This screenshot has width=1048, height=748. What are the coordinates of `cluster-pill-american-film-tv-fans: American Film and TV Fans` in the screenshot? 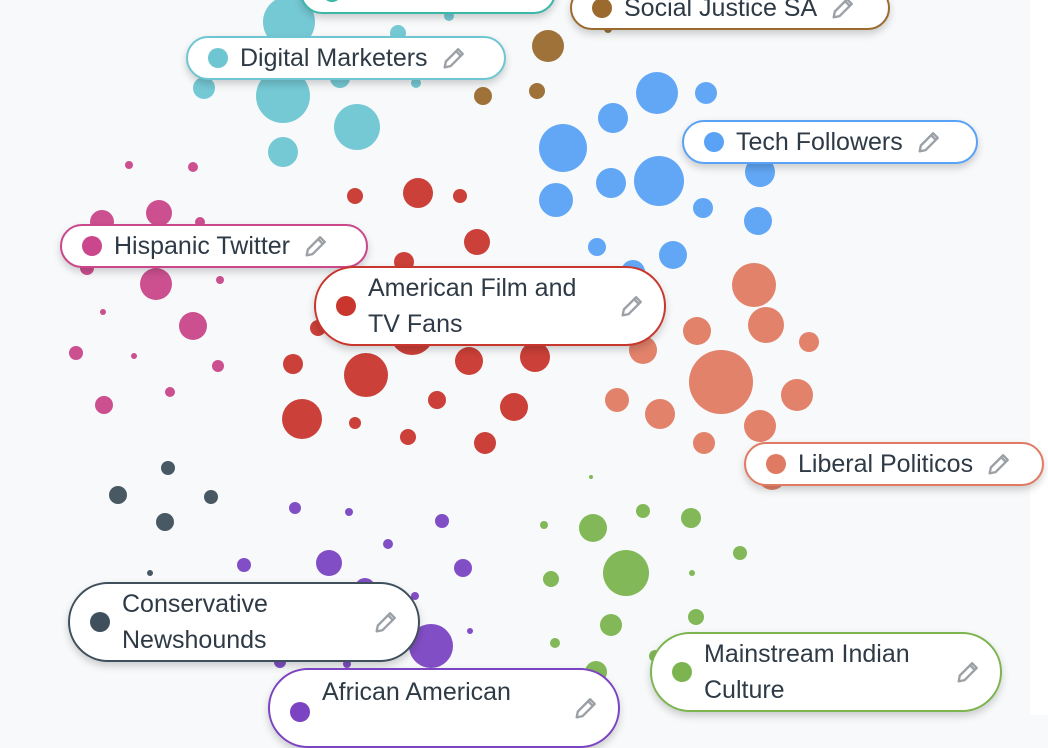 It's located at (490, 306).